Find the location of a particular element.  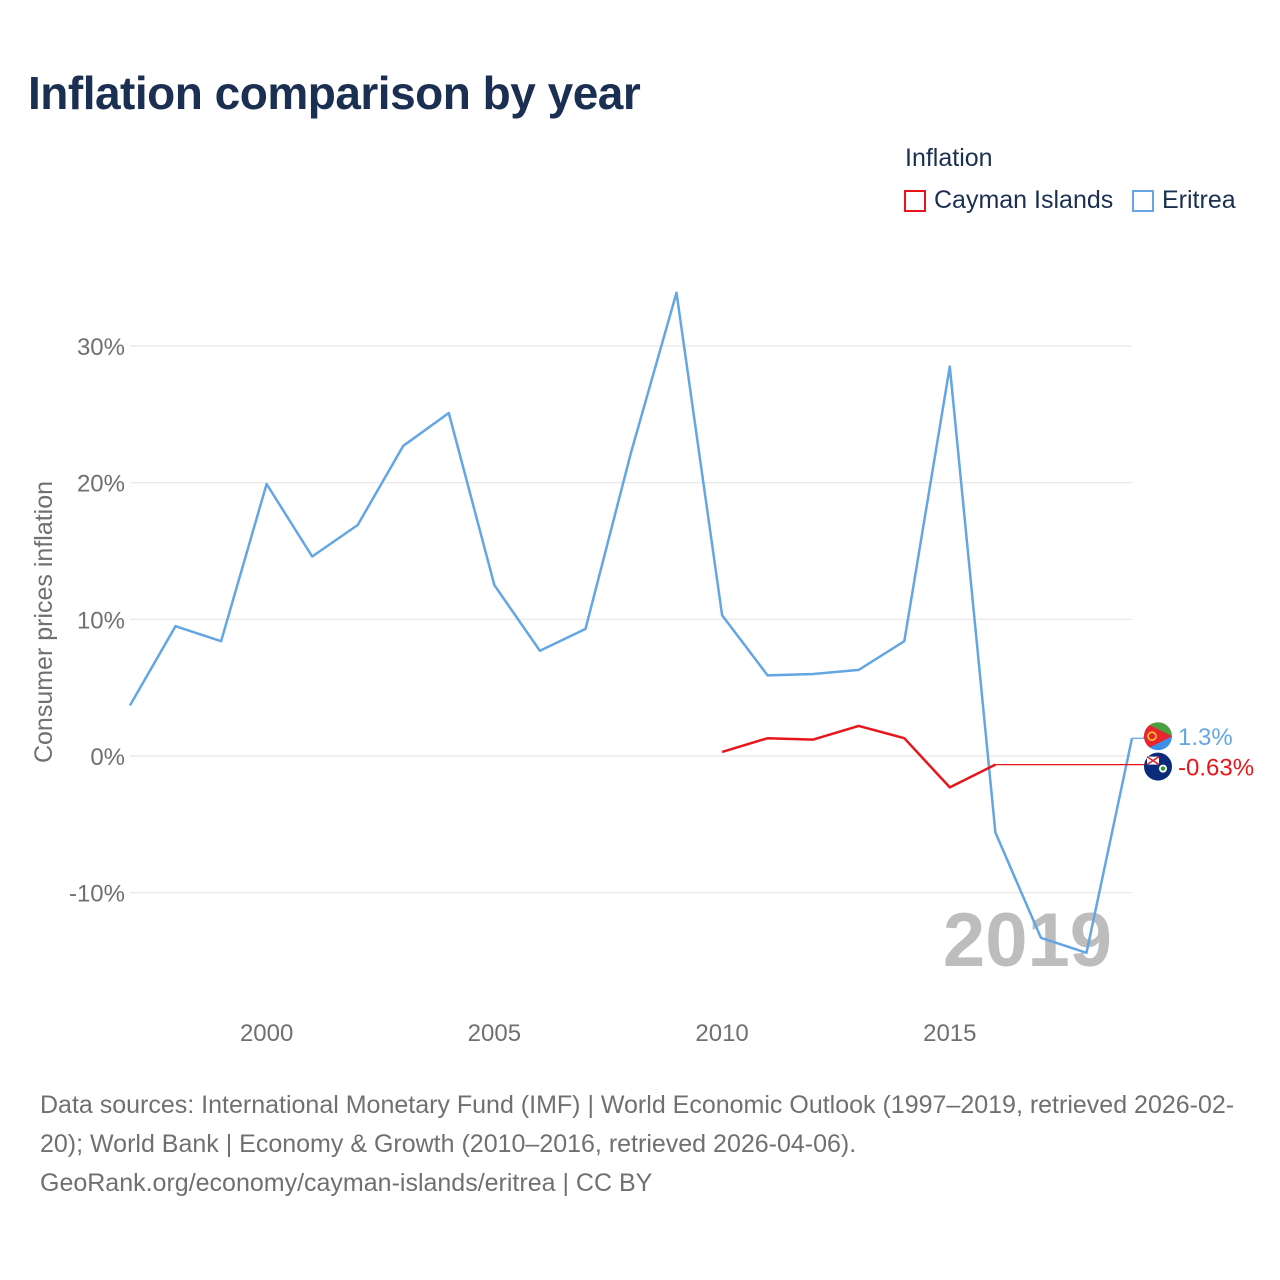

series-line-cayman-islands is located at coordinates (858, 756).